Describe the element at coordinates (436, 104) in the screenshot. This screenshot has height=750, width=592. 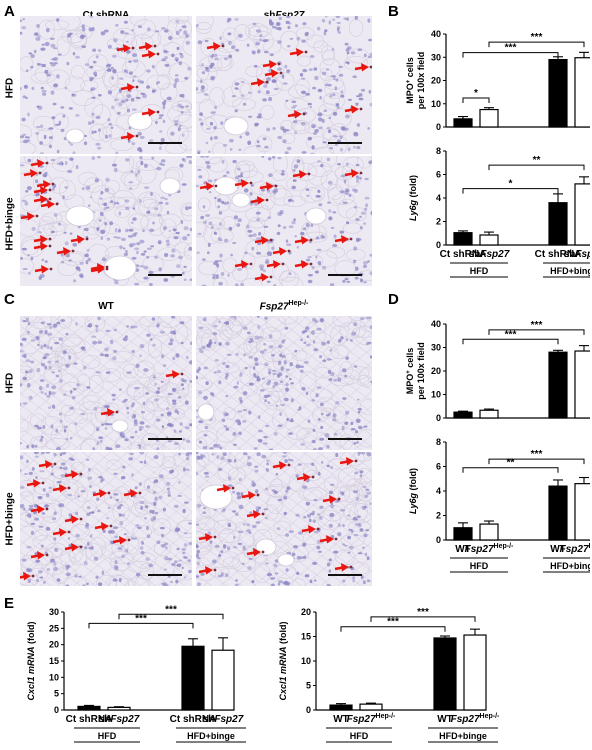
I see `y-tick-label: 10` at that location.